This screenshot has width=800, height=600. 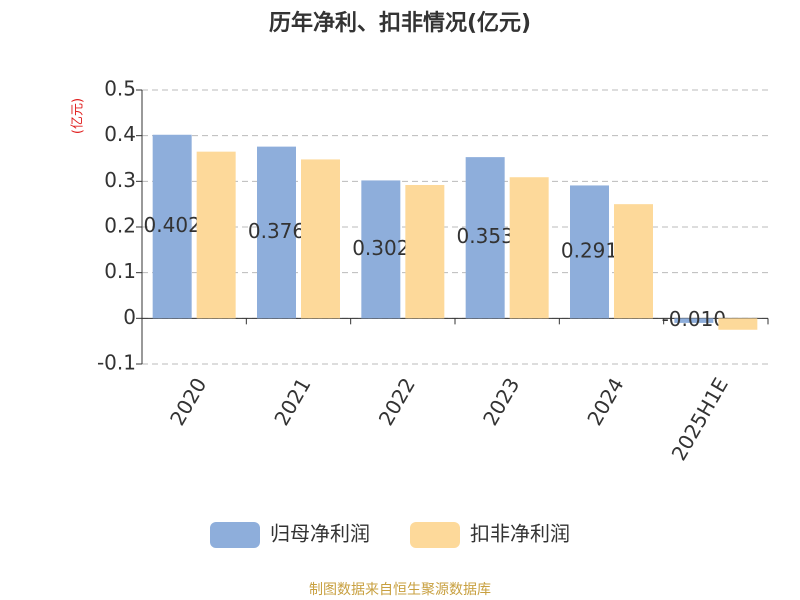 What do you see at coordinates (400, 590) in the screenshot?
I see `source-note: 制图数据来自恒生聚源数据库` at bounding box center [400, 590].